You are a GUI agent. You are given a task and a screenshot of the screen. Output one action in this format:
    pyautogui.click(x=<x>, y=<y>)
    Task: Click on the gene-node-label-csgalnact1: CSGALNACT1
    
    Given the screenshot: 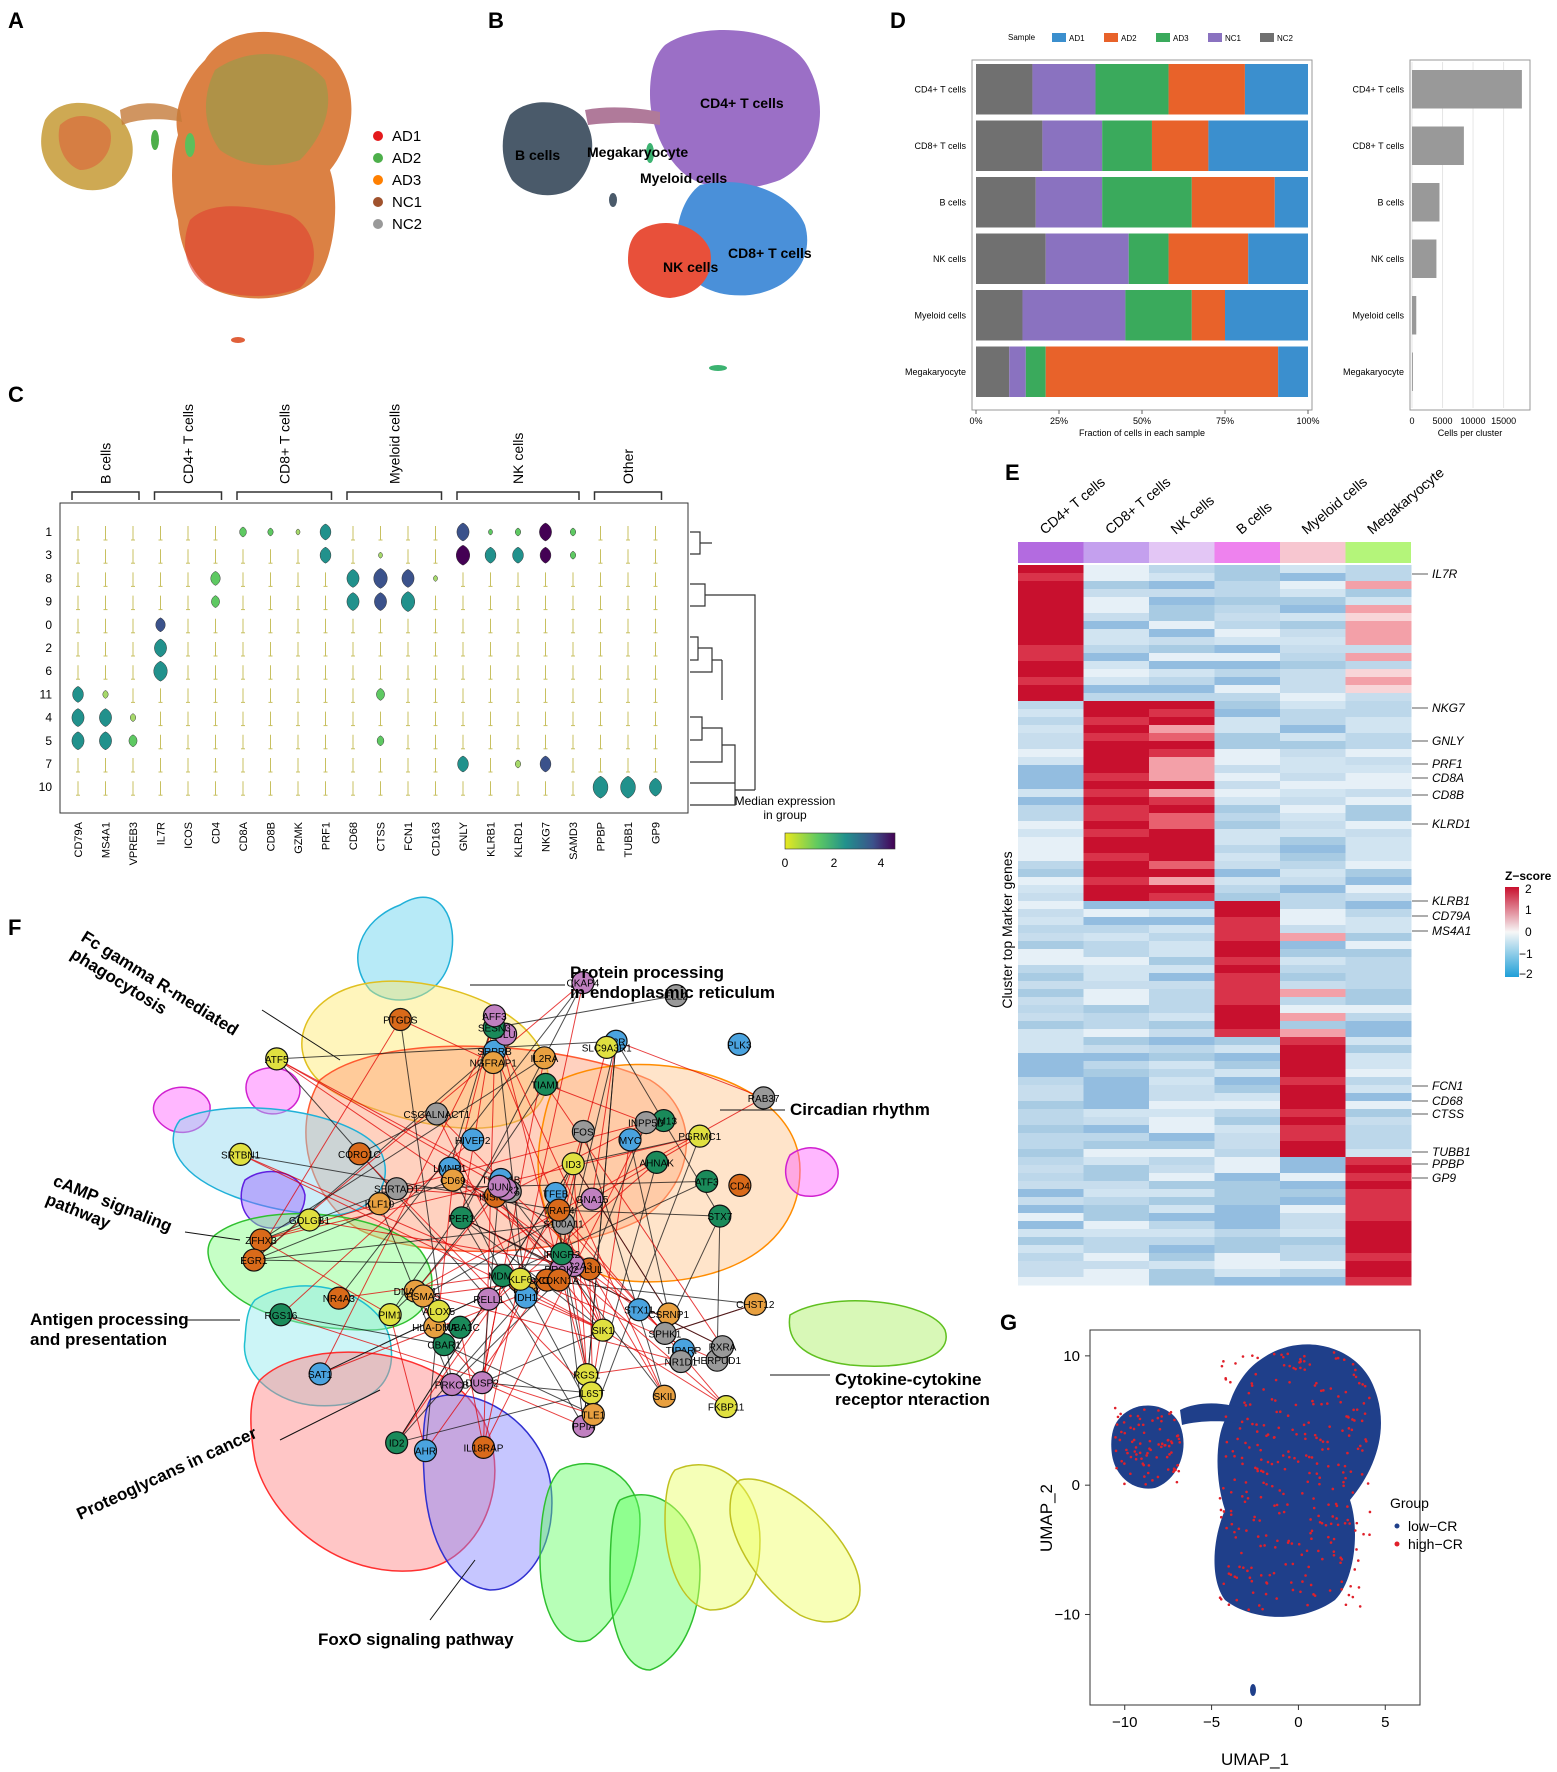 What is the action you would take?
    pyautogui.click(x=436, y=1115)
    